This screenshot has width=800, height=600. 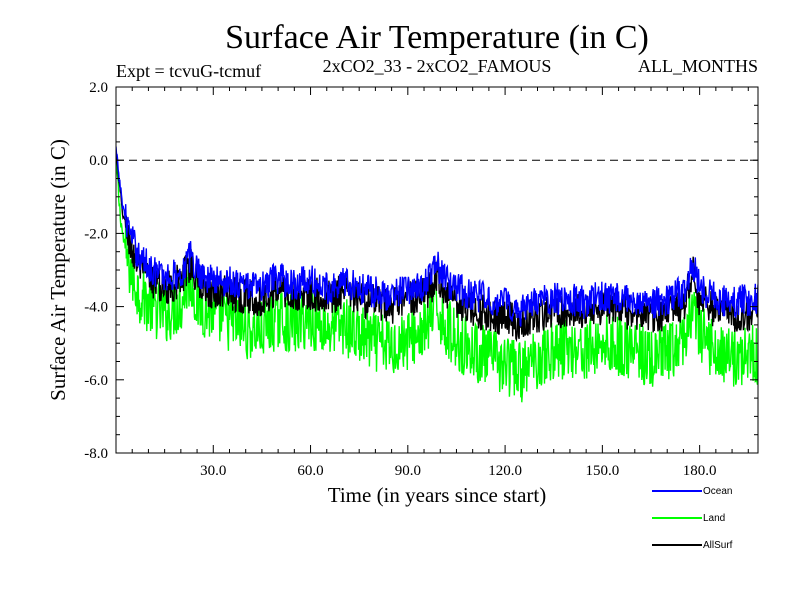 I want to click on y-axis-label: Surface Air Temperature (in C), so click(x=58, y=270).